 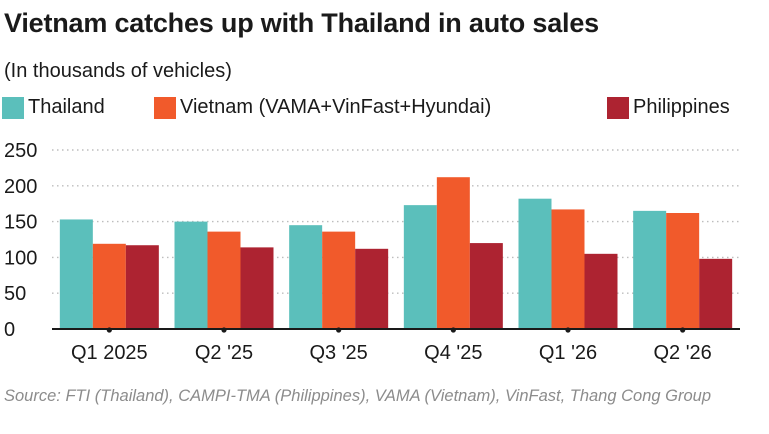 I want to click on y-tick-label-150: 150, so click(x=20, y=223).